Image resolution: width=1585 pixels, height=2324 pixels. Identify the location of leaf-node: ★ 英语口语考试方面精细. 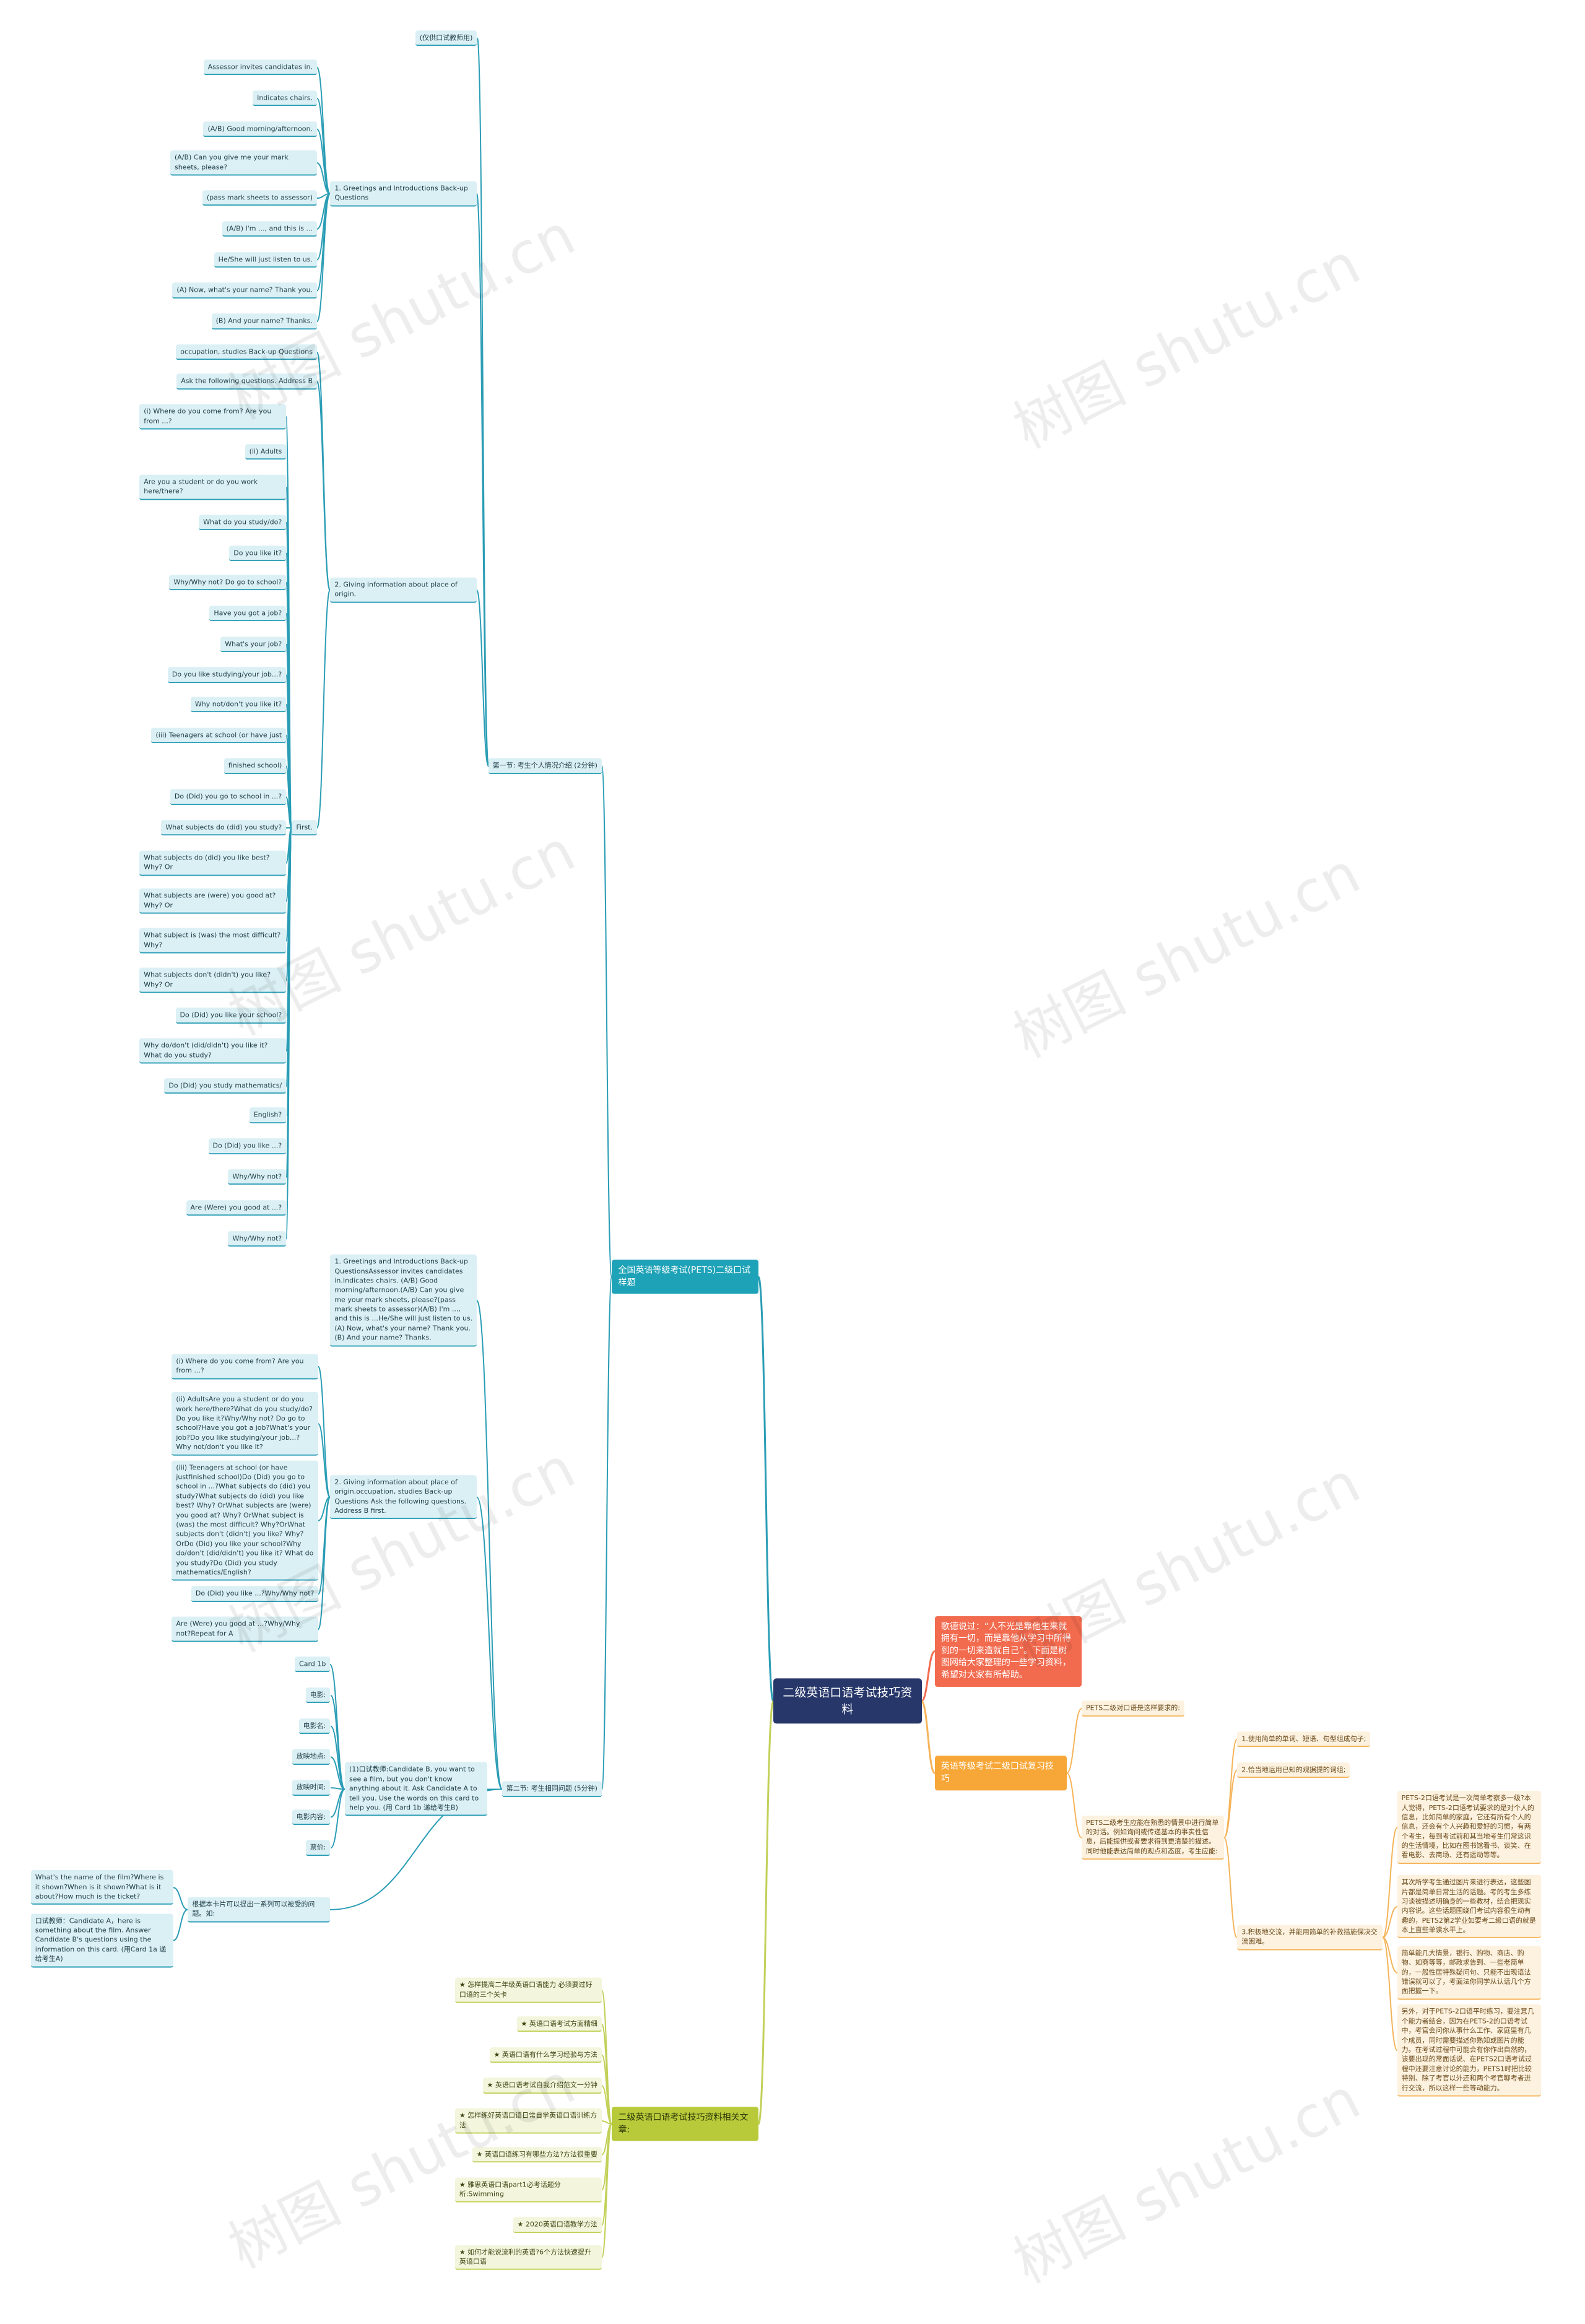
(559, 2024).